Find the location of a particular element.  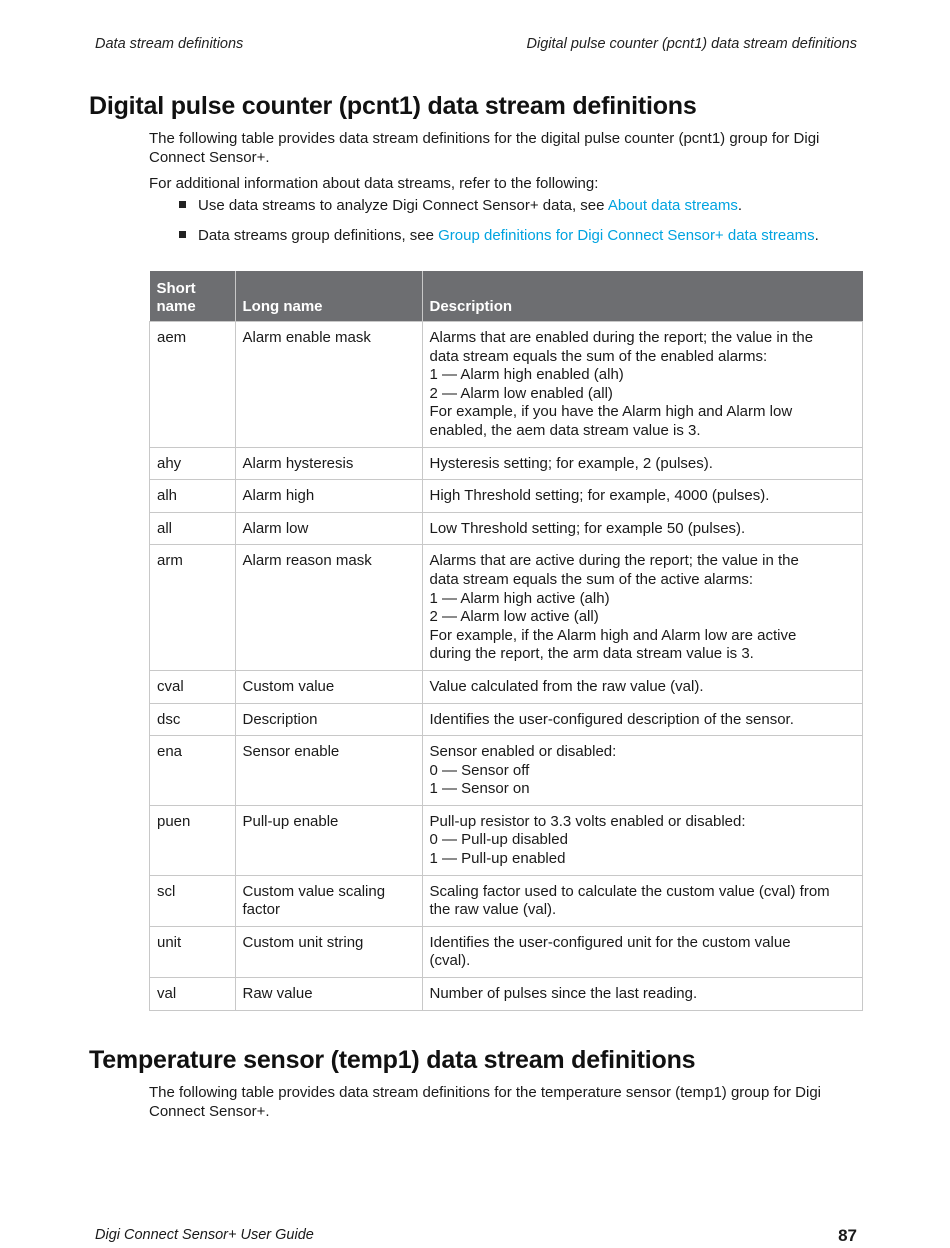

running-header-left: Data stream definitions is located at coordinates (169, 44).